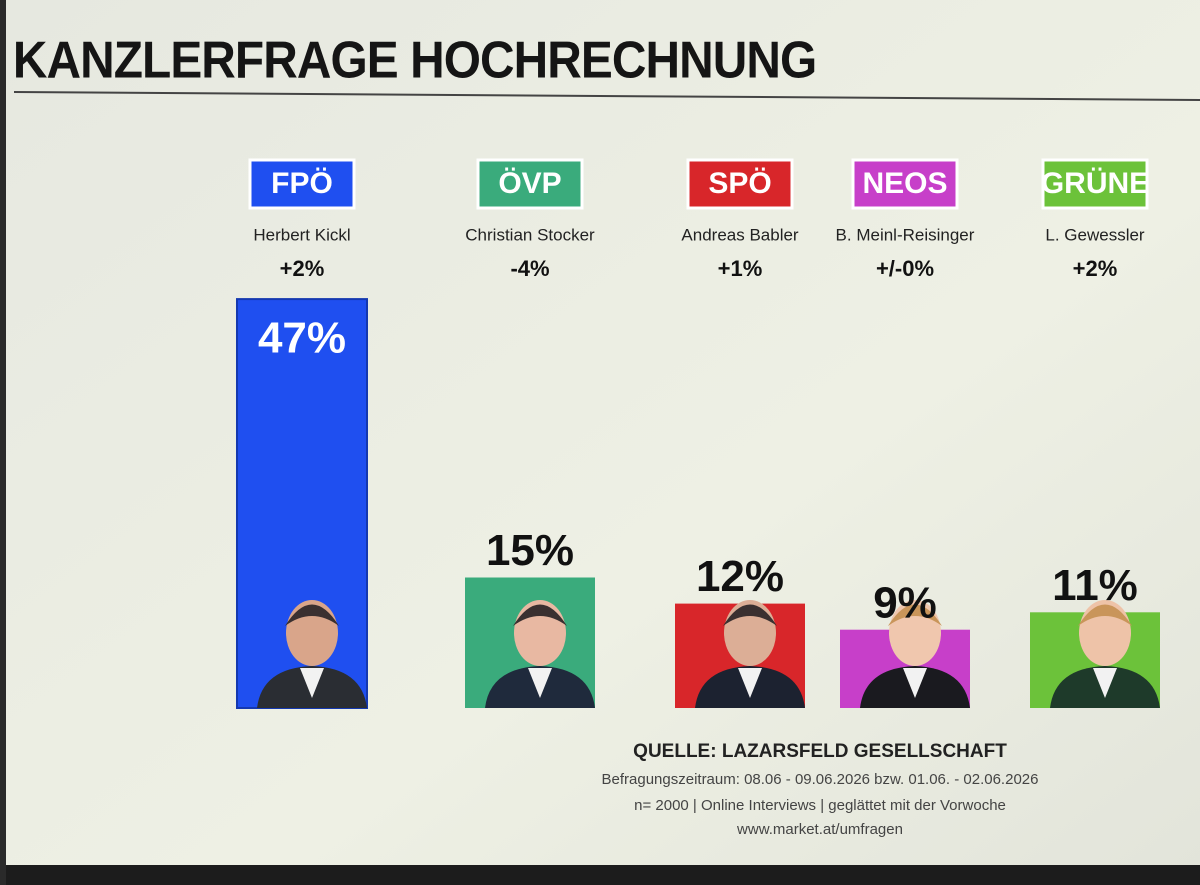 The width and height of the screenshot is (1200, 885). I want to click on party-name: NEOS, so click(904, 183).